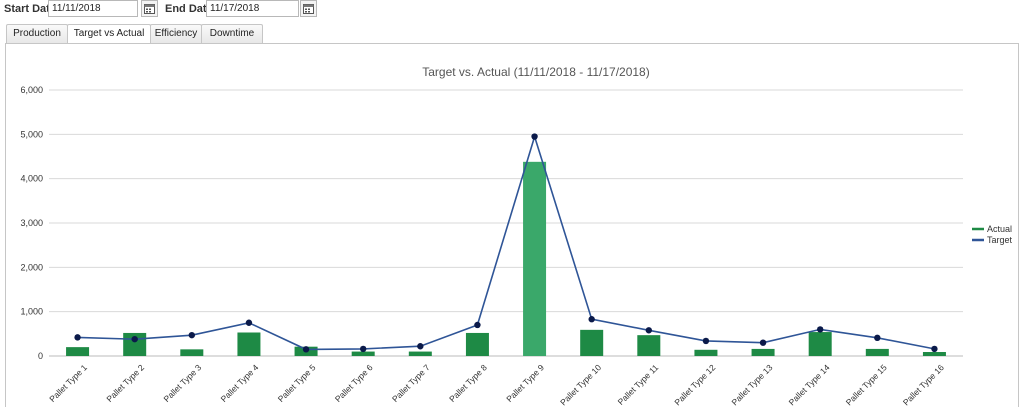  Describe the element at coordinates (109, 34) in the screenshot. I see `tab-target-vs-actual: Target vs Actual` at that location.